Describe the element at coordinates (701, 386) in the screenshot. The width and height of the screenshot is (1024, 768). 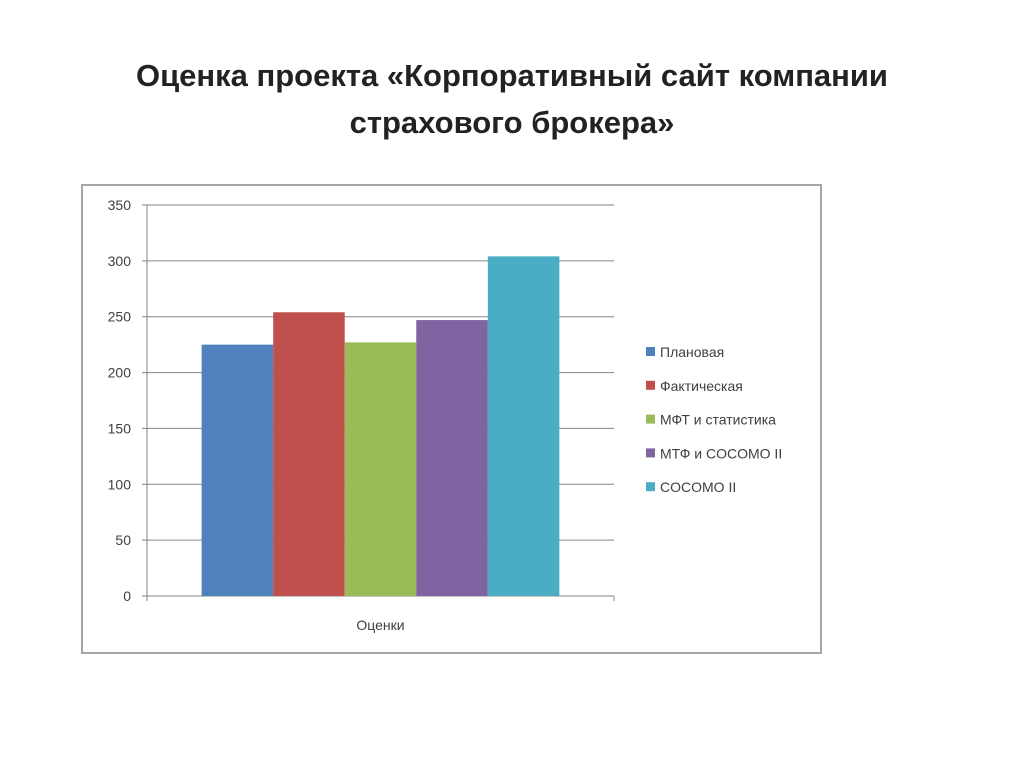
I see `legend-label-2: Фактическая` at that location.